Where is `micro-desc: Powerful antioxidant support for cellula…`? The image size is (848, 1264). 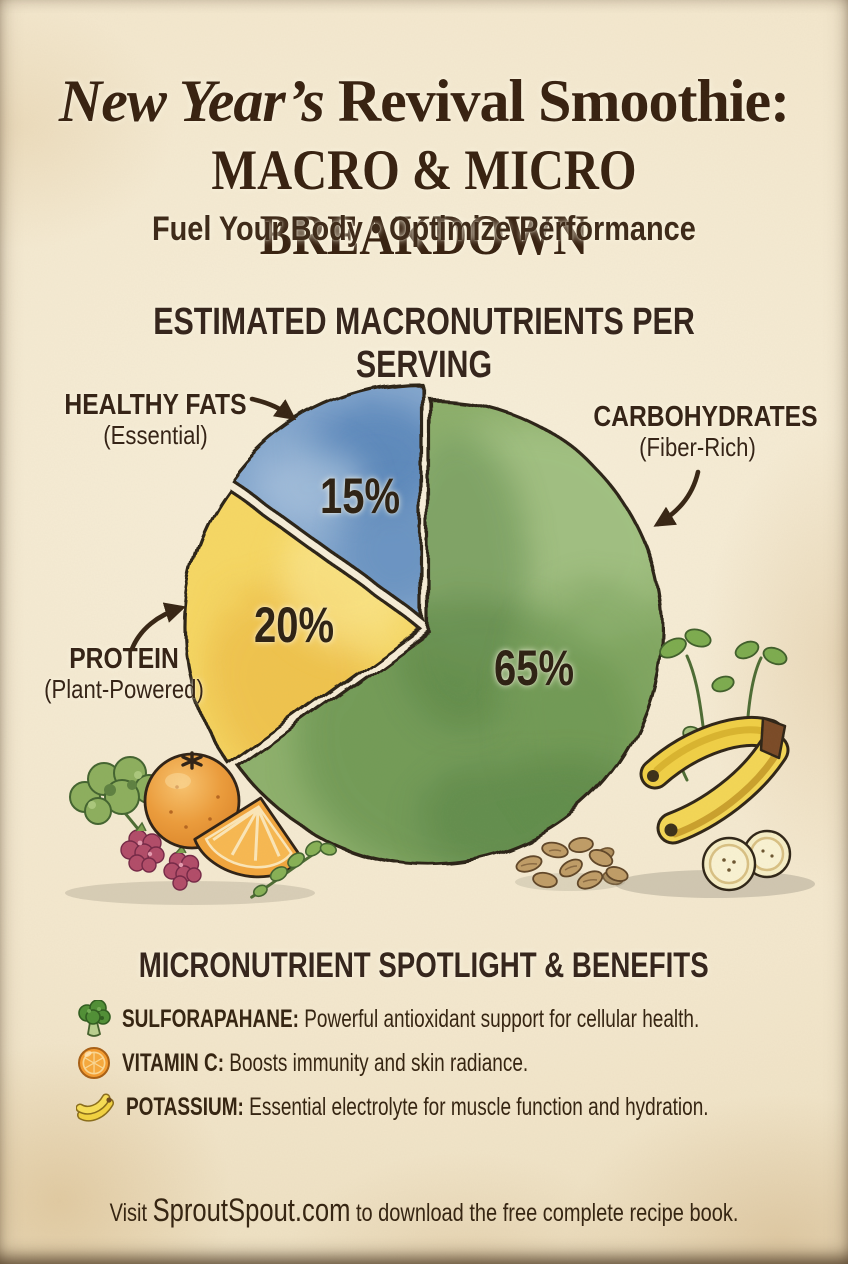
micro-desc: Powerful antioxidant support for cellula… is located at coordinates (499, 1018).